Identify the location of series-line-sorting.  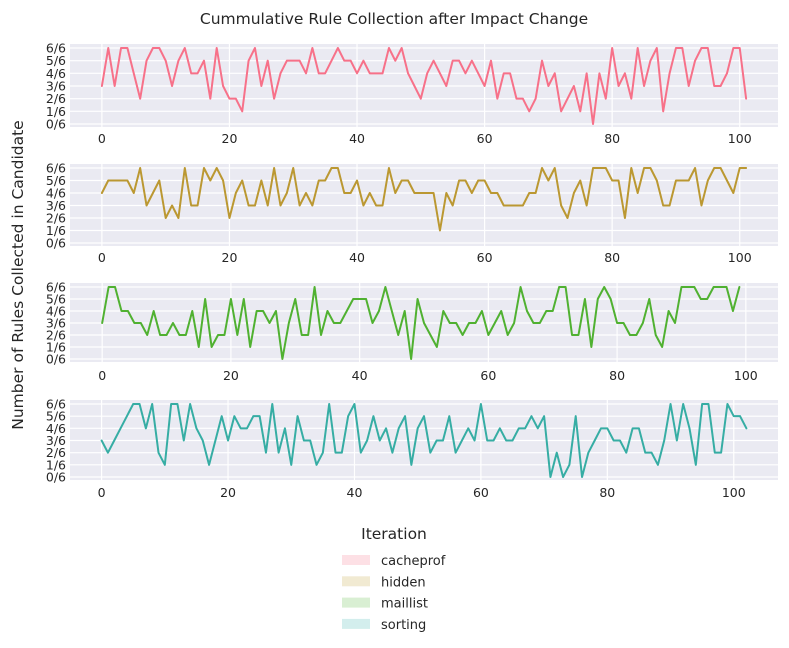
(424, 440).